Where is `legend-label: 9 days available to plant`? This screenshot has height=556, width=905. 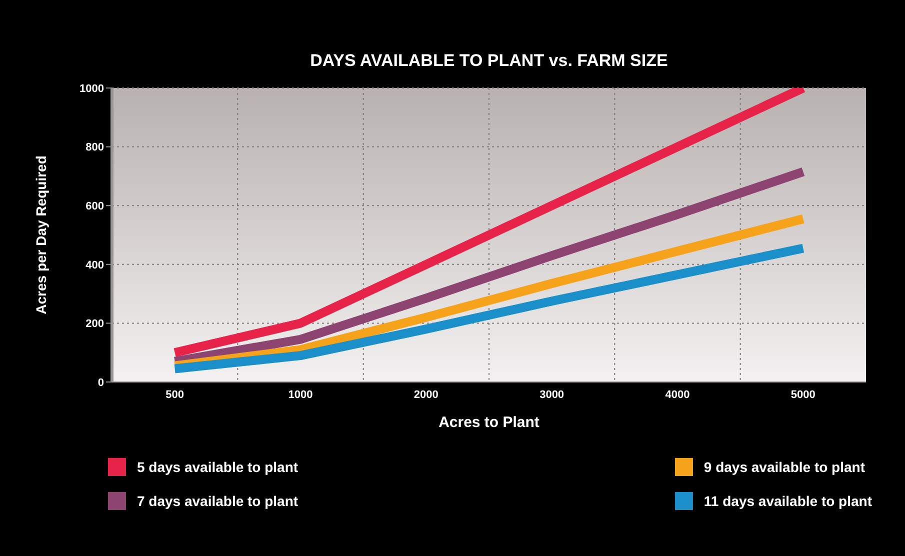 legend-label: 9 days available to plant is located at coordinates (784, 467).